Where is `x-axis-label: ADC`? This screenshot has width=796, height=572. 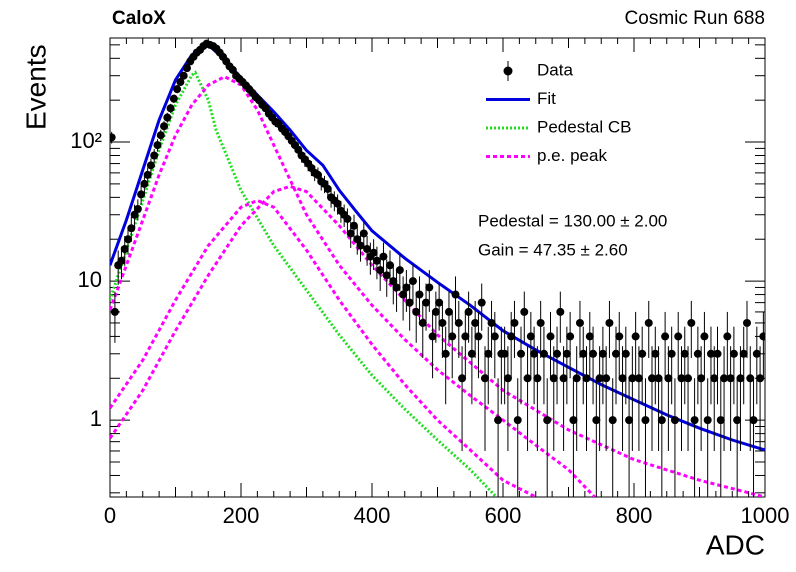
x-axis-label: ADC is located at coordinates (735, 544).